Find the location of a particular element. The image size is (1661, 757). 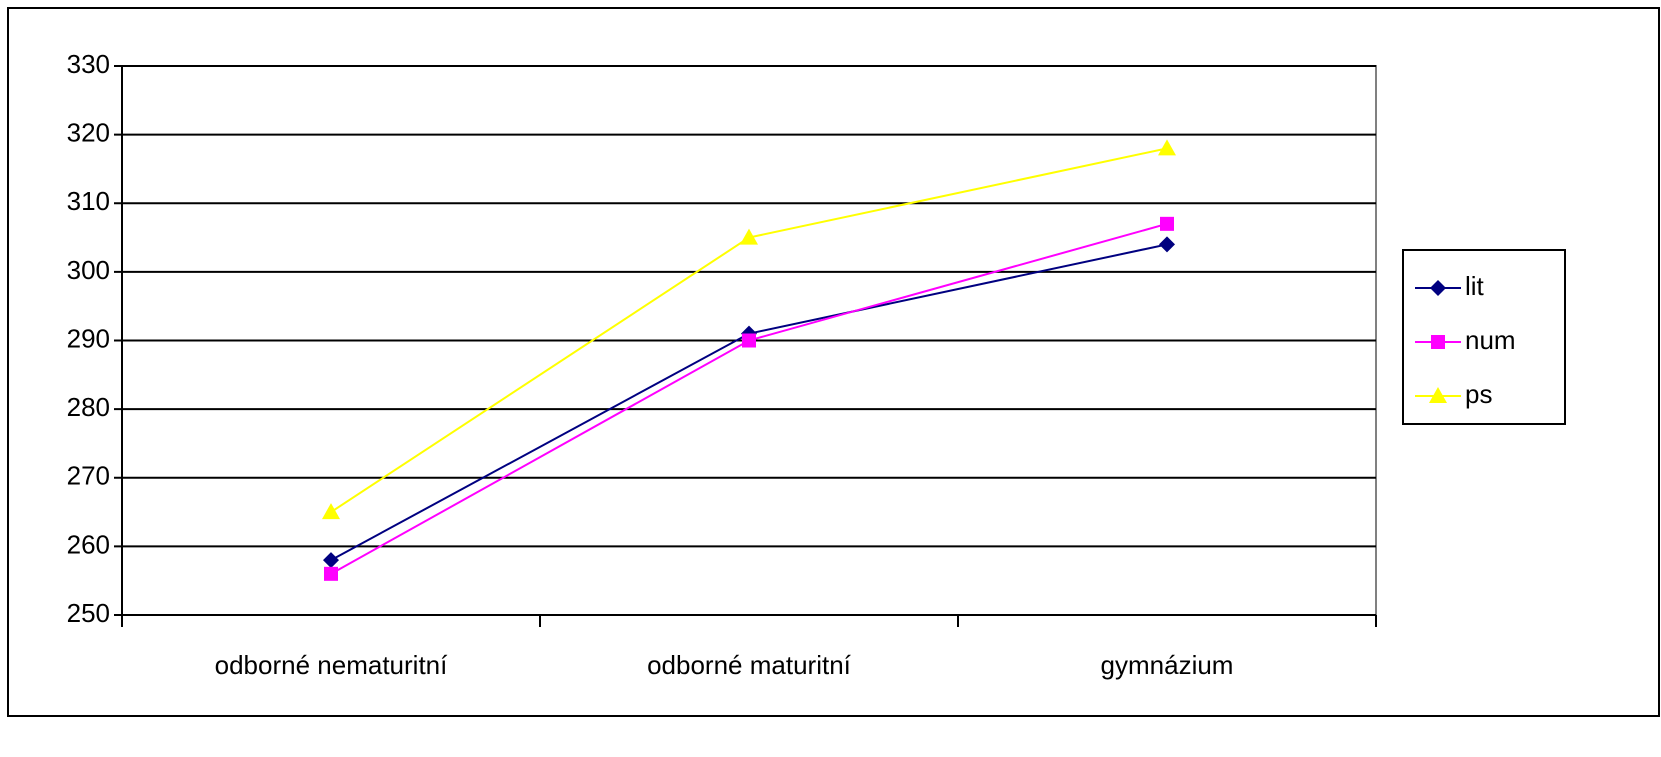

x-tick-label: gymnázium is located at coordinates (1167, 665).